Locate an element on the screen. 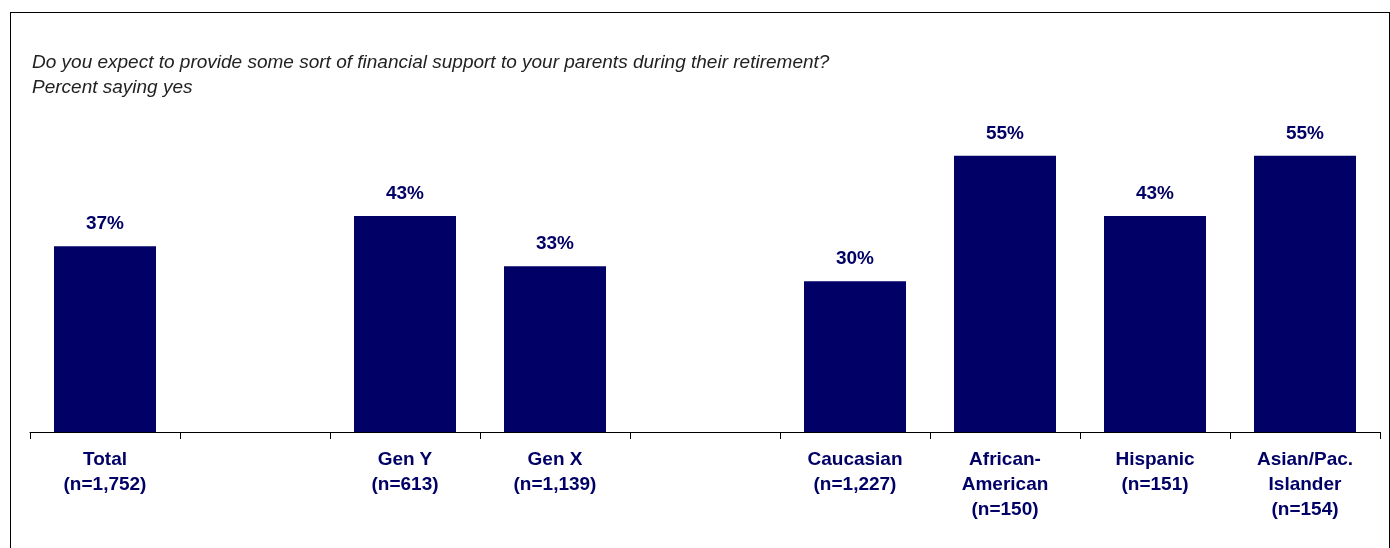 The image size is (1390, 548). x-tick-label: Total (n=1,752) is located at coordinates (105, 471).